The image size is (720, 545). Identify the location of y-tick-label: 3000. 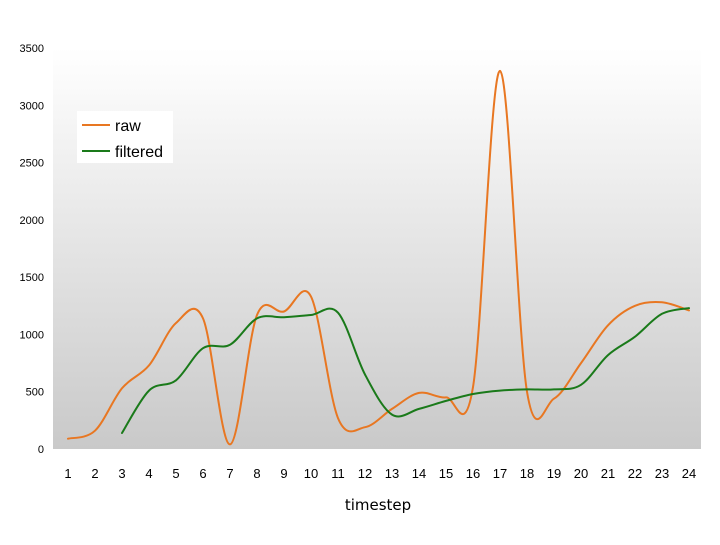
(32, 106).